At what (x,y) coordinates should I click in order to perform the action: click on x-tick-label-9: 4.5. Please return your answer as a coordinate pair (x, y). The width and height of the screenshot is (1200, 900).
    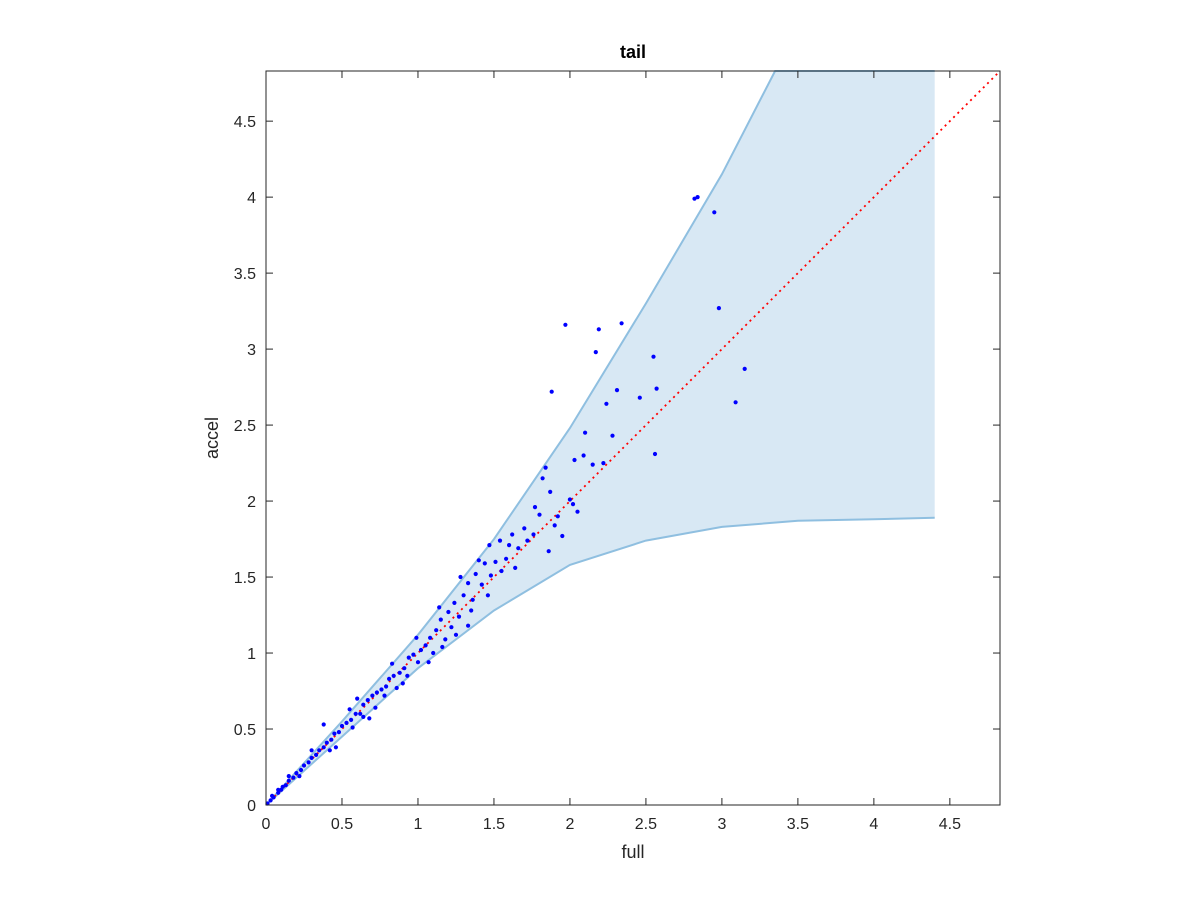
    Looking at the image, I should click on (950, 824).